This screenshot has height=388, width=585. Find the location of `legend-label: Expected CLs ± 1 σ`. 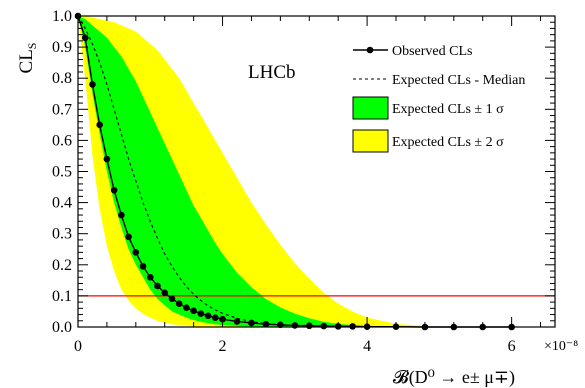

legend-label: Expected CLs ± 1 σ is located at coordinates (448, 109).